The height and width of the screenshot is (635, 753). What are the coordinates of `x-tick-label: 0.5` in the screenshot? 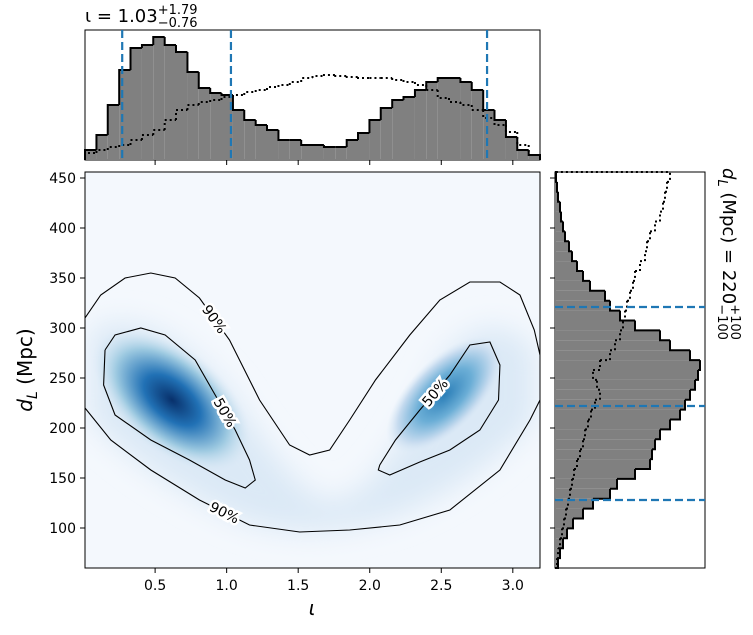 It's located at (155, 586).